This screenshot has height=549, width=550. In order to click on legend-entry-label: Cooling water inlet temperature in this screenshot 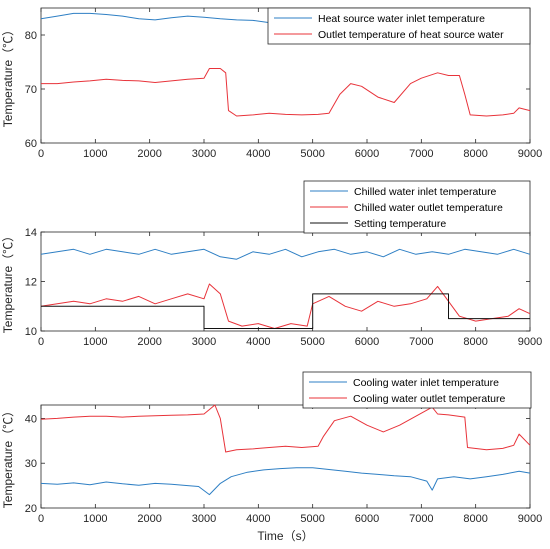, I will do `click(426, 383)`.